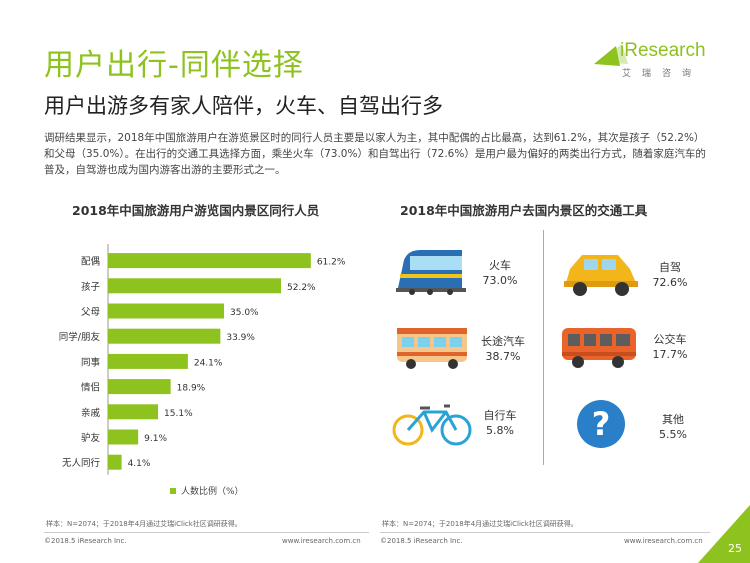 This screenshot has width=750, height=563. I want to click on logo-mark-icon, so click(611, 55).